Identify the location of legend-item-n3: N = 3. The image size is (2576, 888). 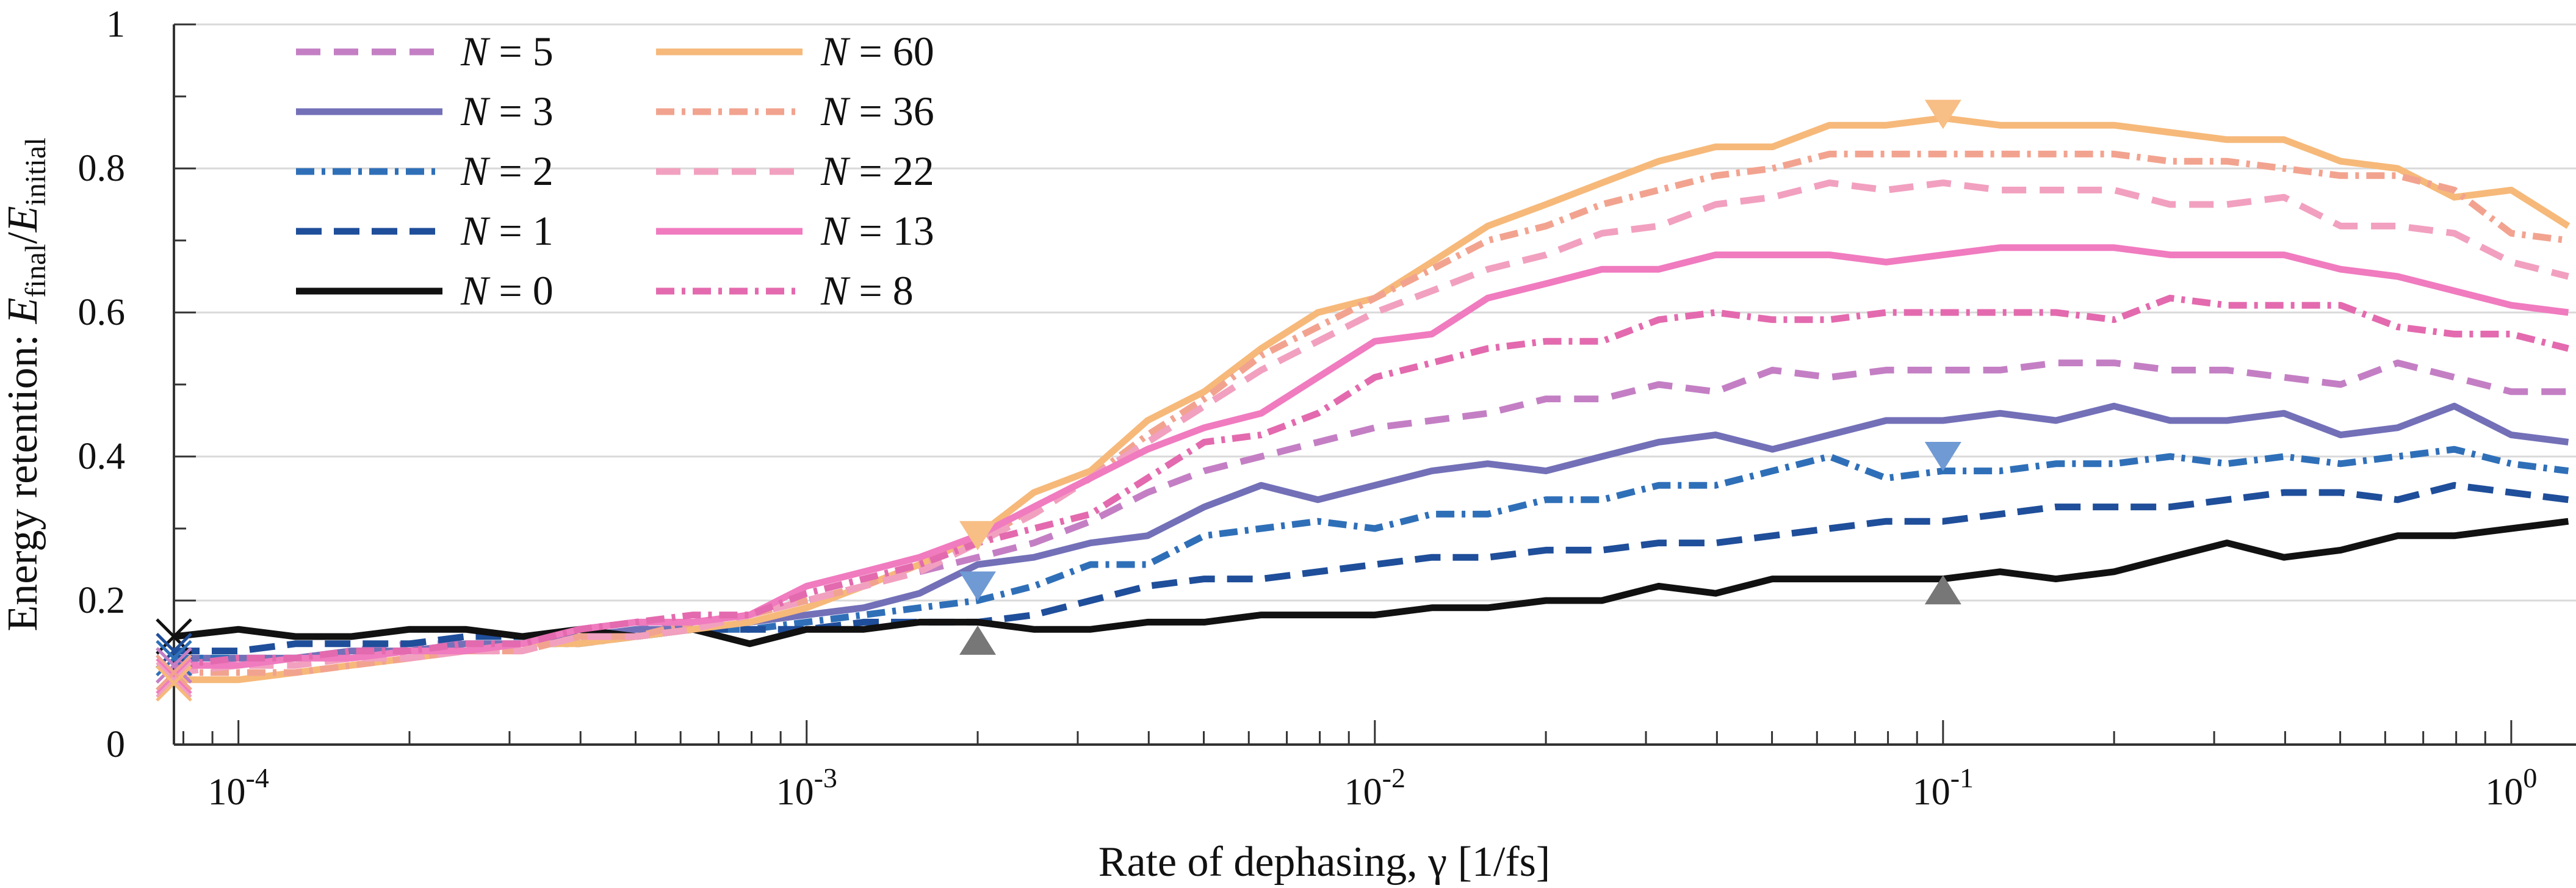
(425, 111).